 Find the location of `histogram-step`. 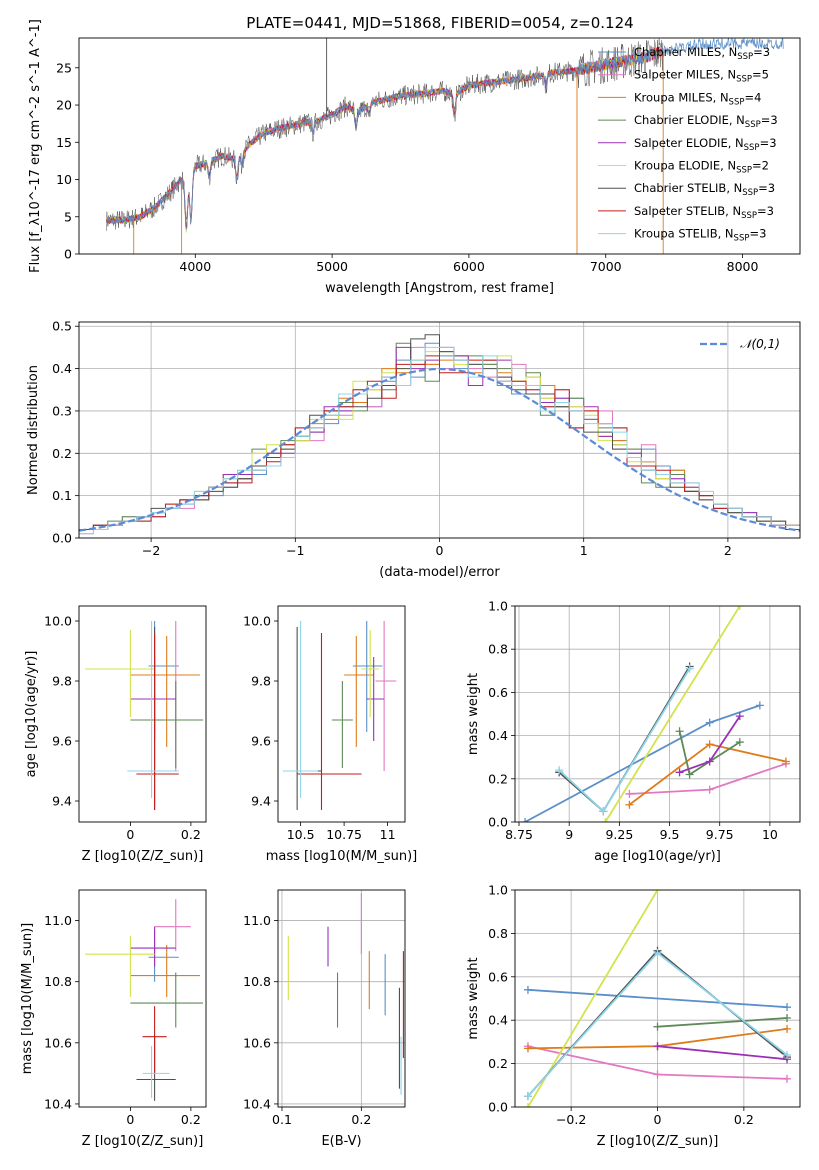

histogram-step is located at coordinates (439, 432).